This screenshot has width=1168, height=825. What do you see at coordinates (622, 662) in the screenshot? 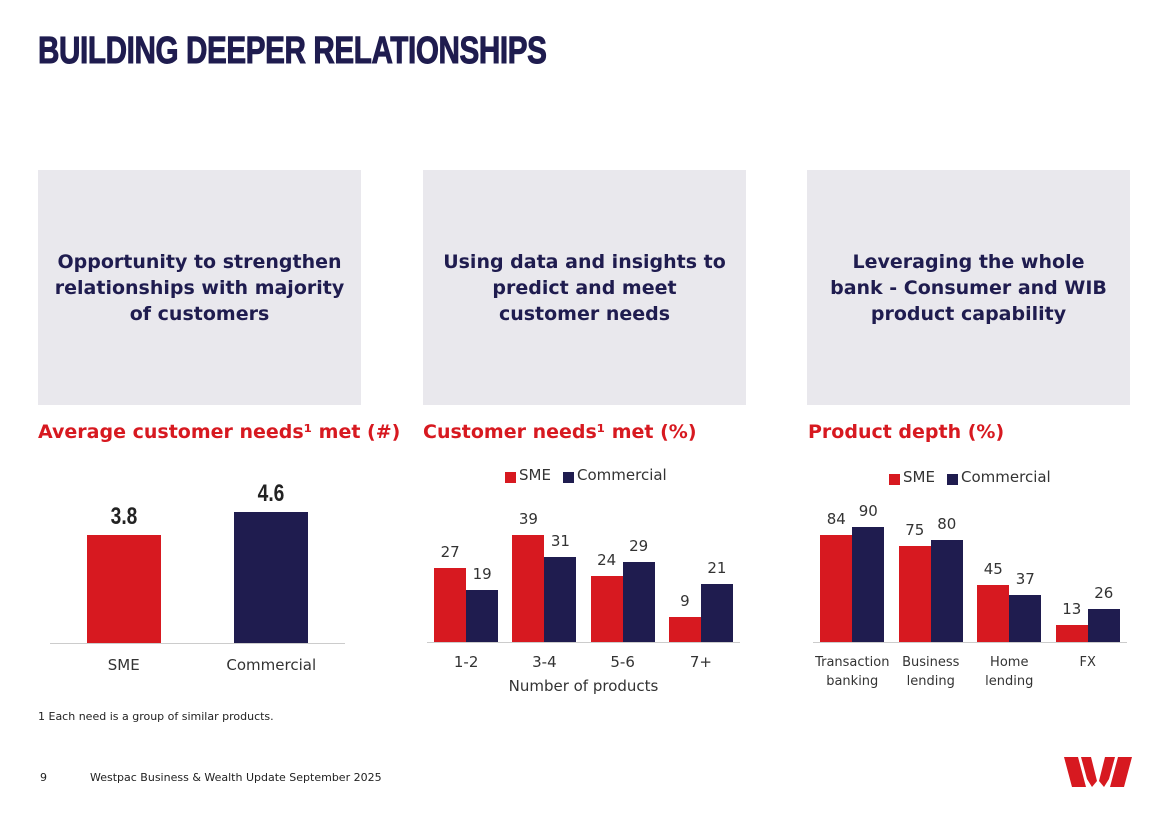
I see `x-tick-label: 5-6` at bounding box center [622, 662].